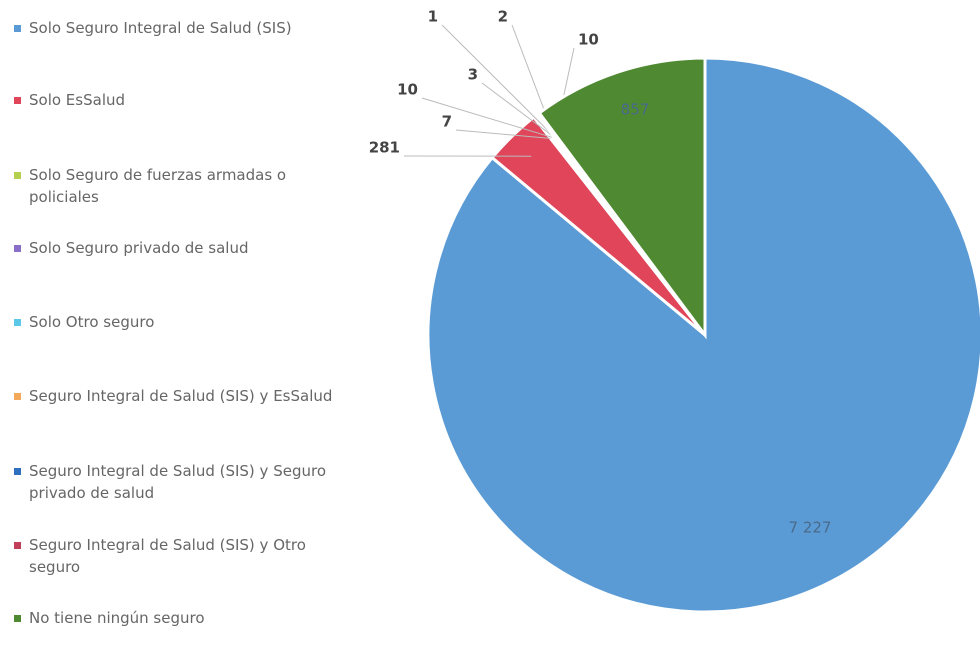  I want to click on legend-label: No tiene ningún seguro, so click(117, 618).